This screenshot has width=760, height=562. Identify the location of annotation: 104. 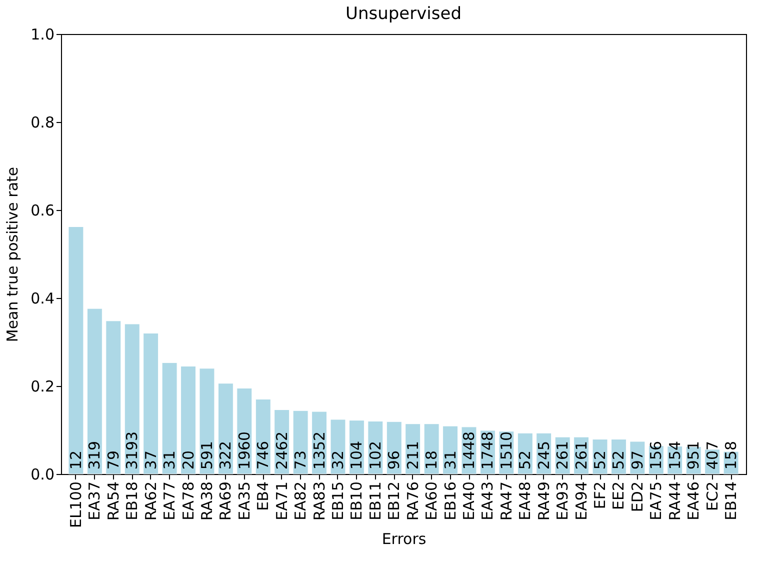
(357, 455).